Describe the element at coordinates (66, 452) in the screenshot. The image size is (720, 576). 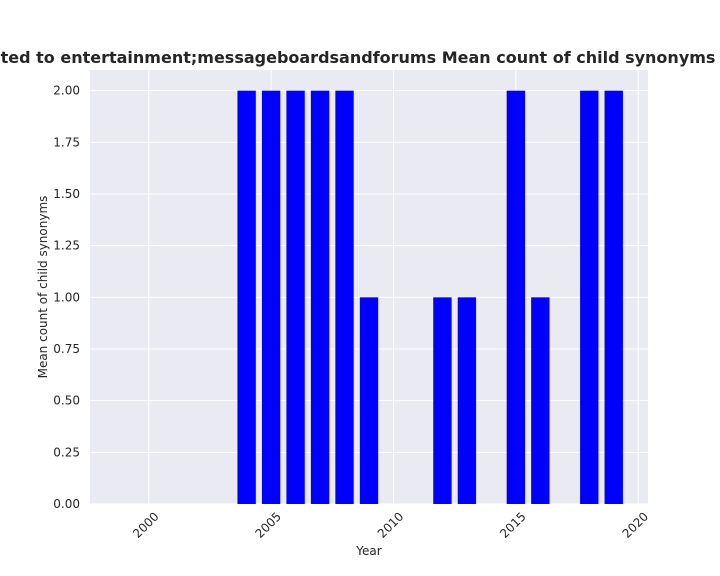
I see `y-tick-label: 0.25` at that location.